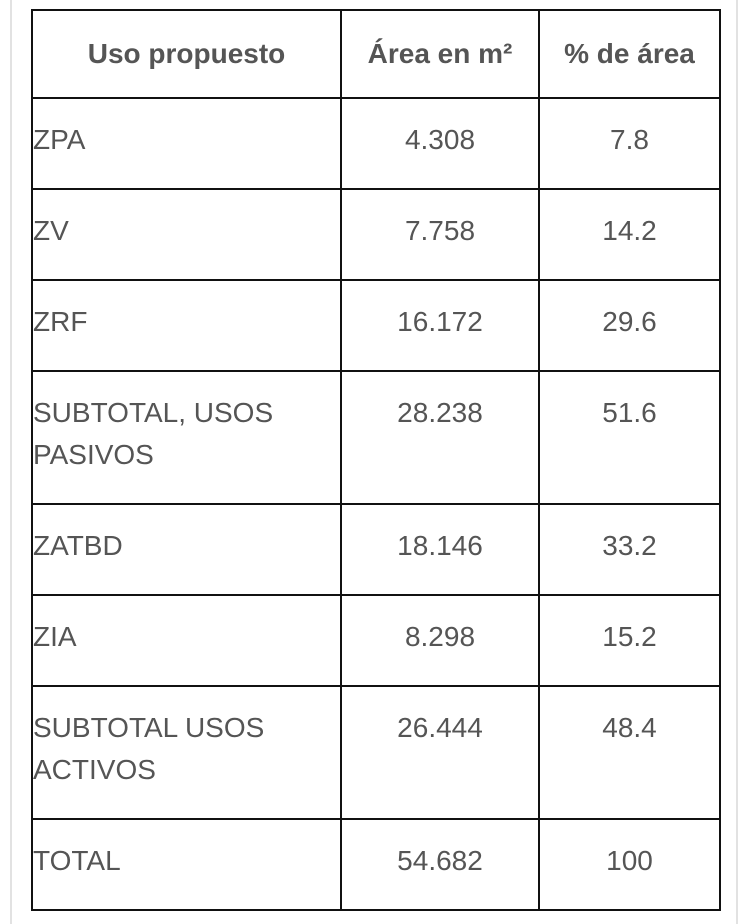  I want to click on table-row: ZIA 8.298 15.2, so click(376, 640).